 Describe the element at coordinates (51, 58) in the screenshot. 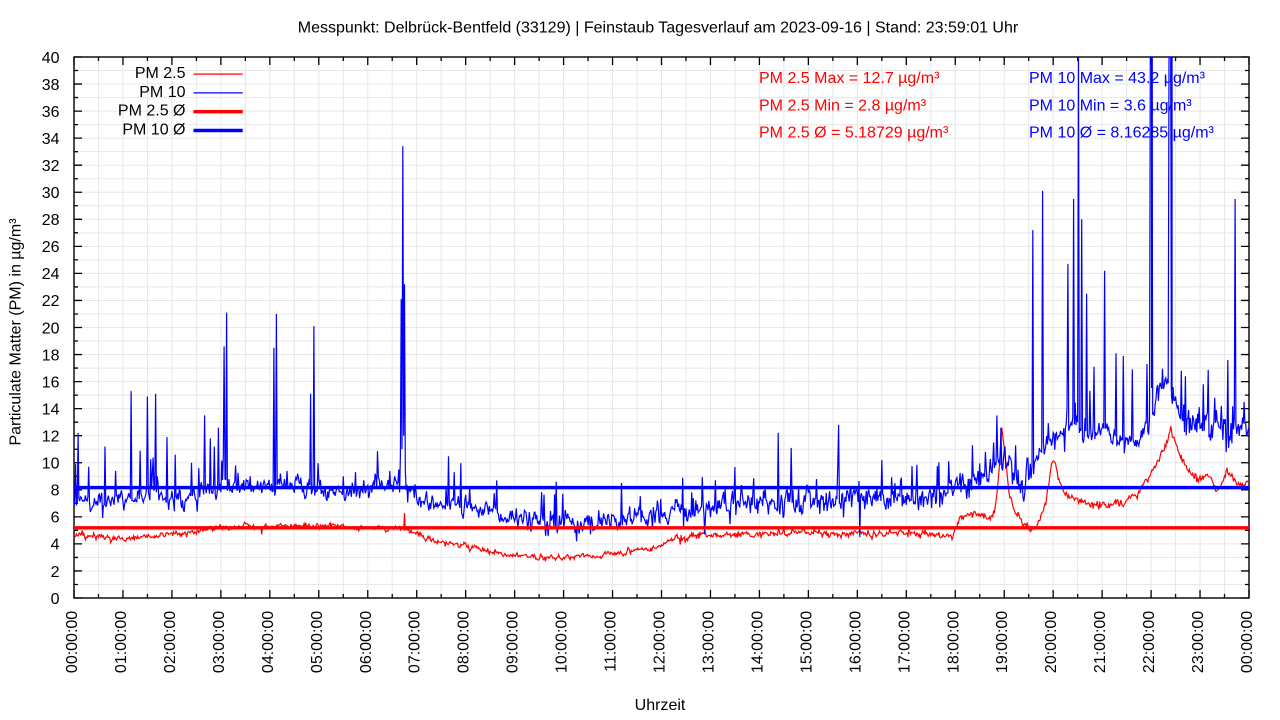

I see `svg-text: 40` at that location.